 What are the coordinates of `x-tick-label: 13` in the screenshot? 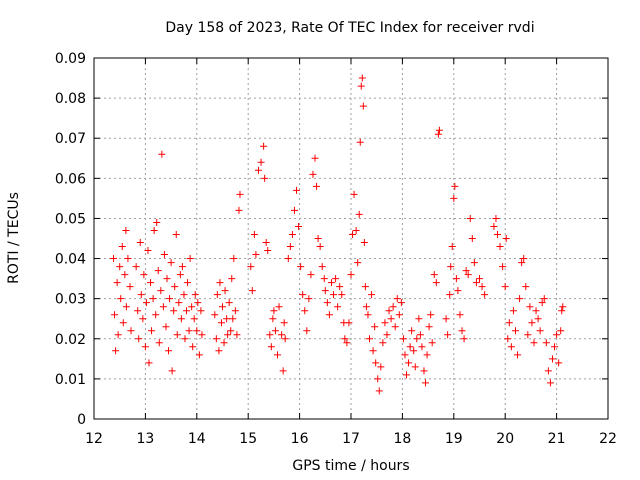 It's located at (145, 439).